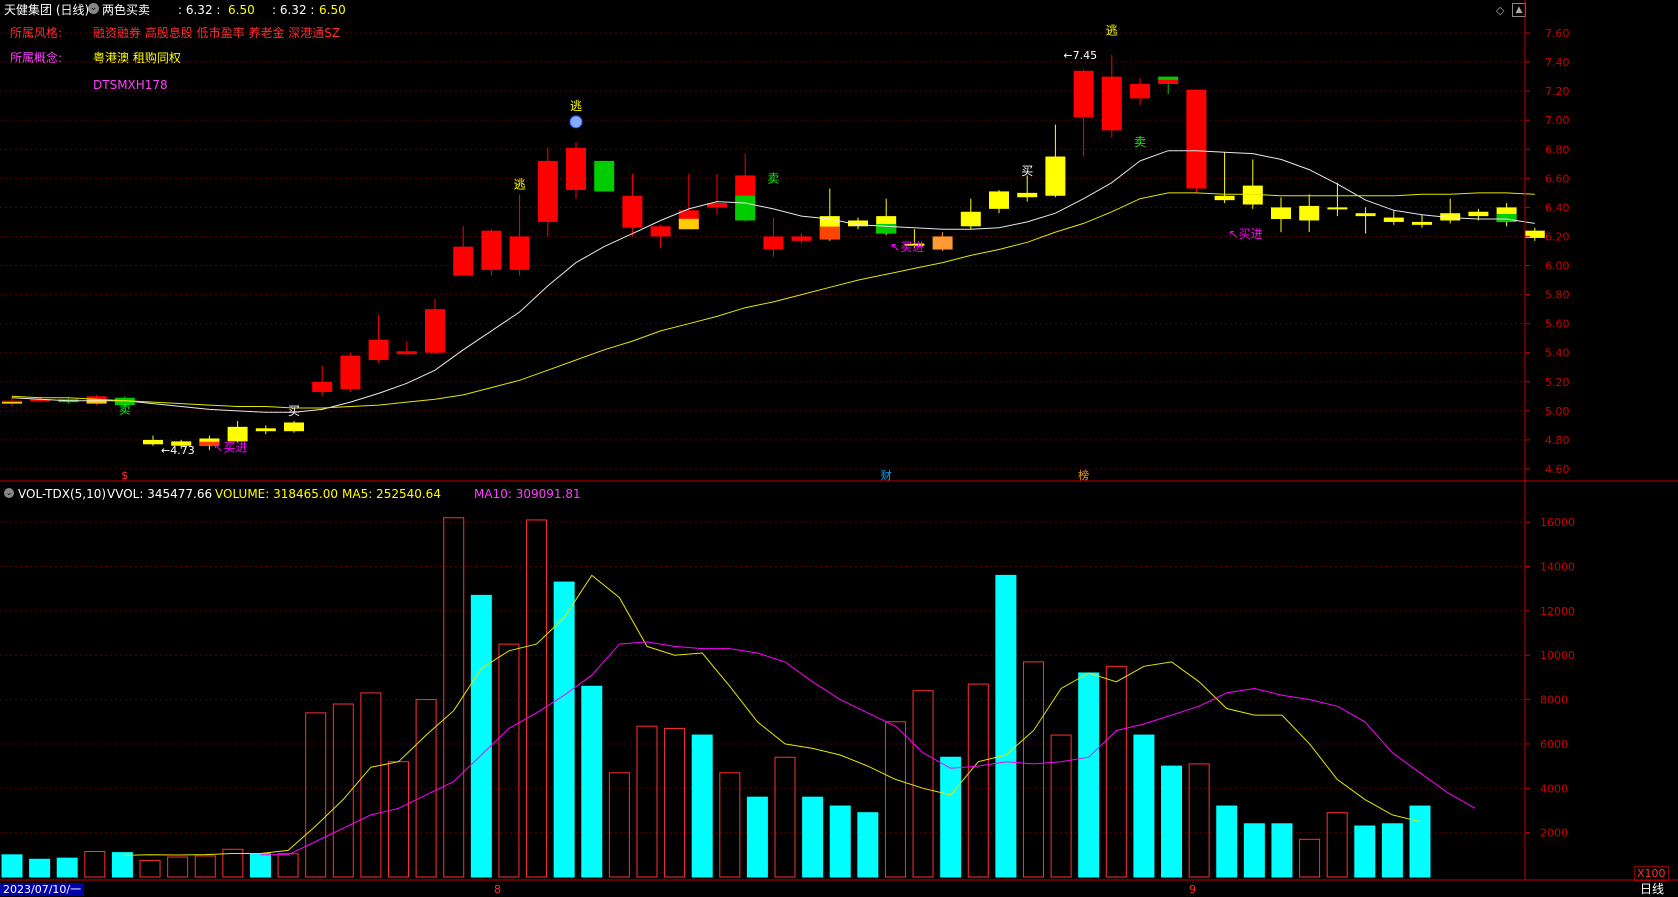  Describe the element at coordinates (1554, 700) in the screenshot. I see `volume-tick-label: 8000` at that location.